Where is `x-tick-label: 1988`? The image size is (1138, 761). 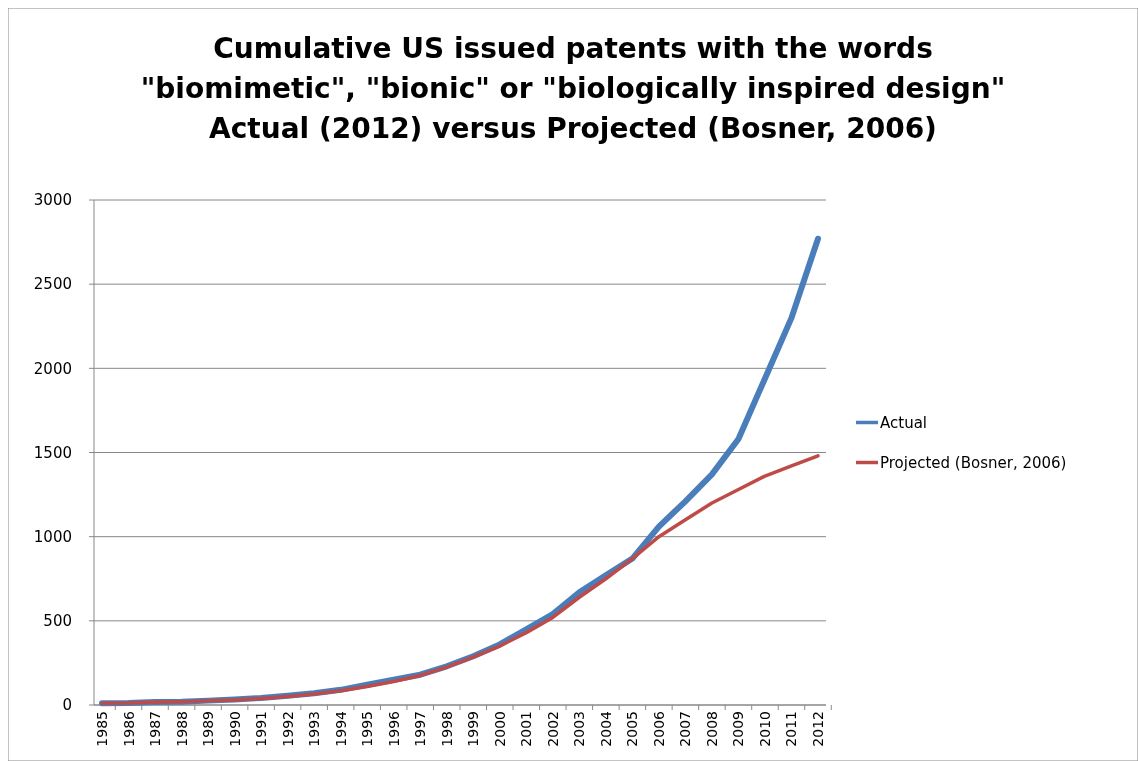
x-tick-label: 1988 is located at coordinates (181, 729).